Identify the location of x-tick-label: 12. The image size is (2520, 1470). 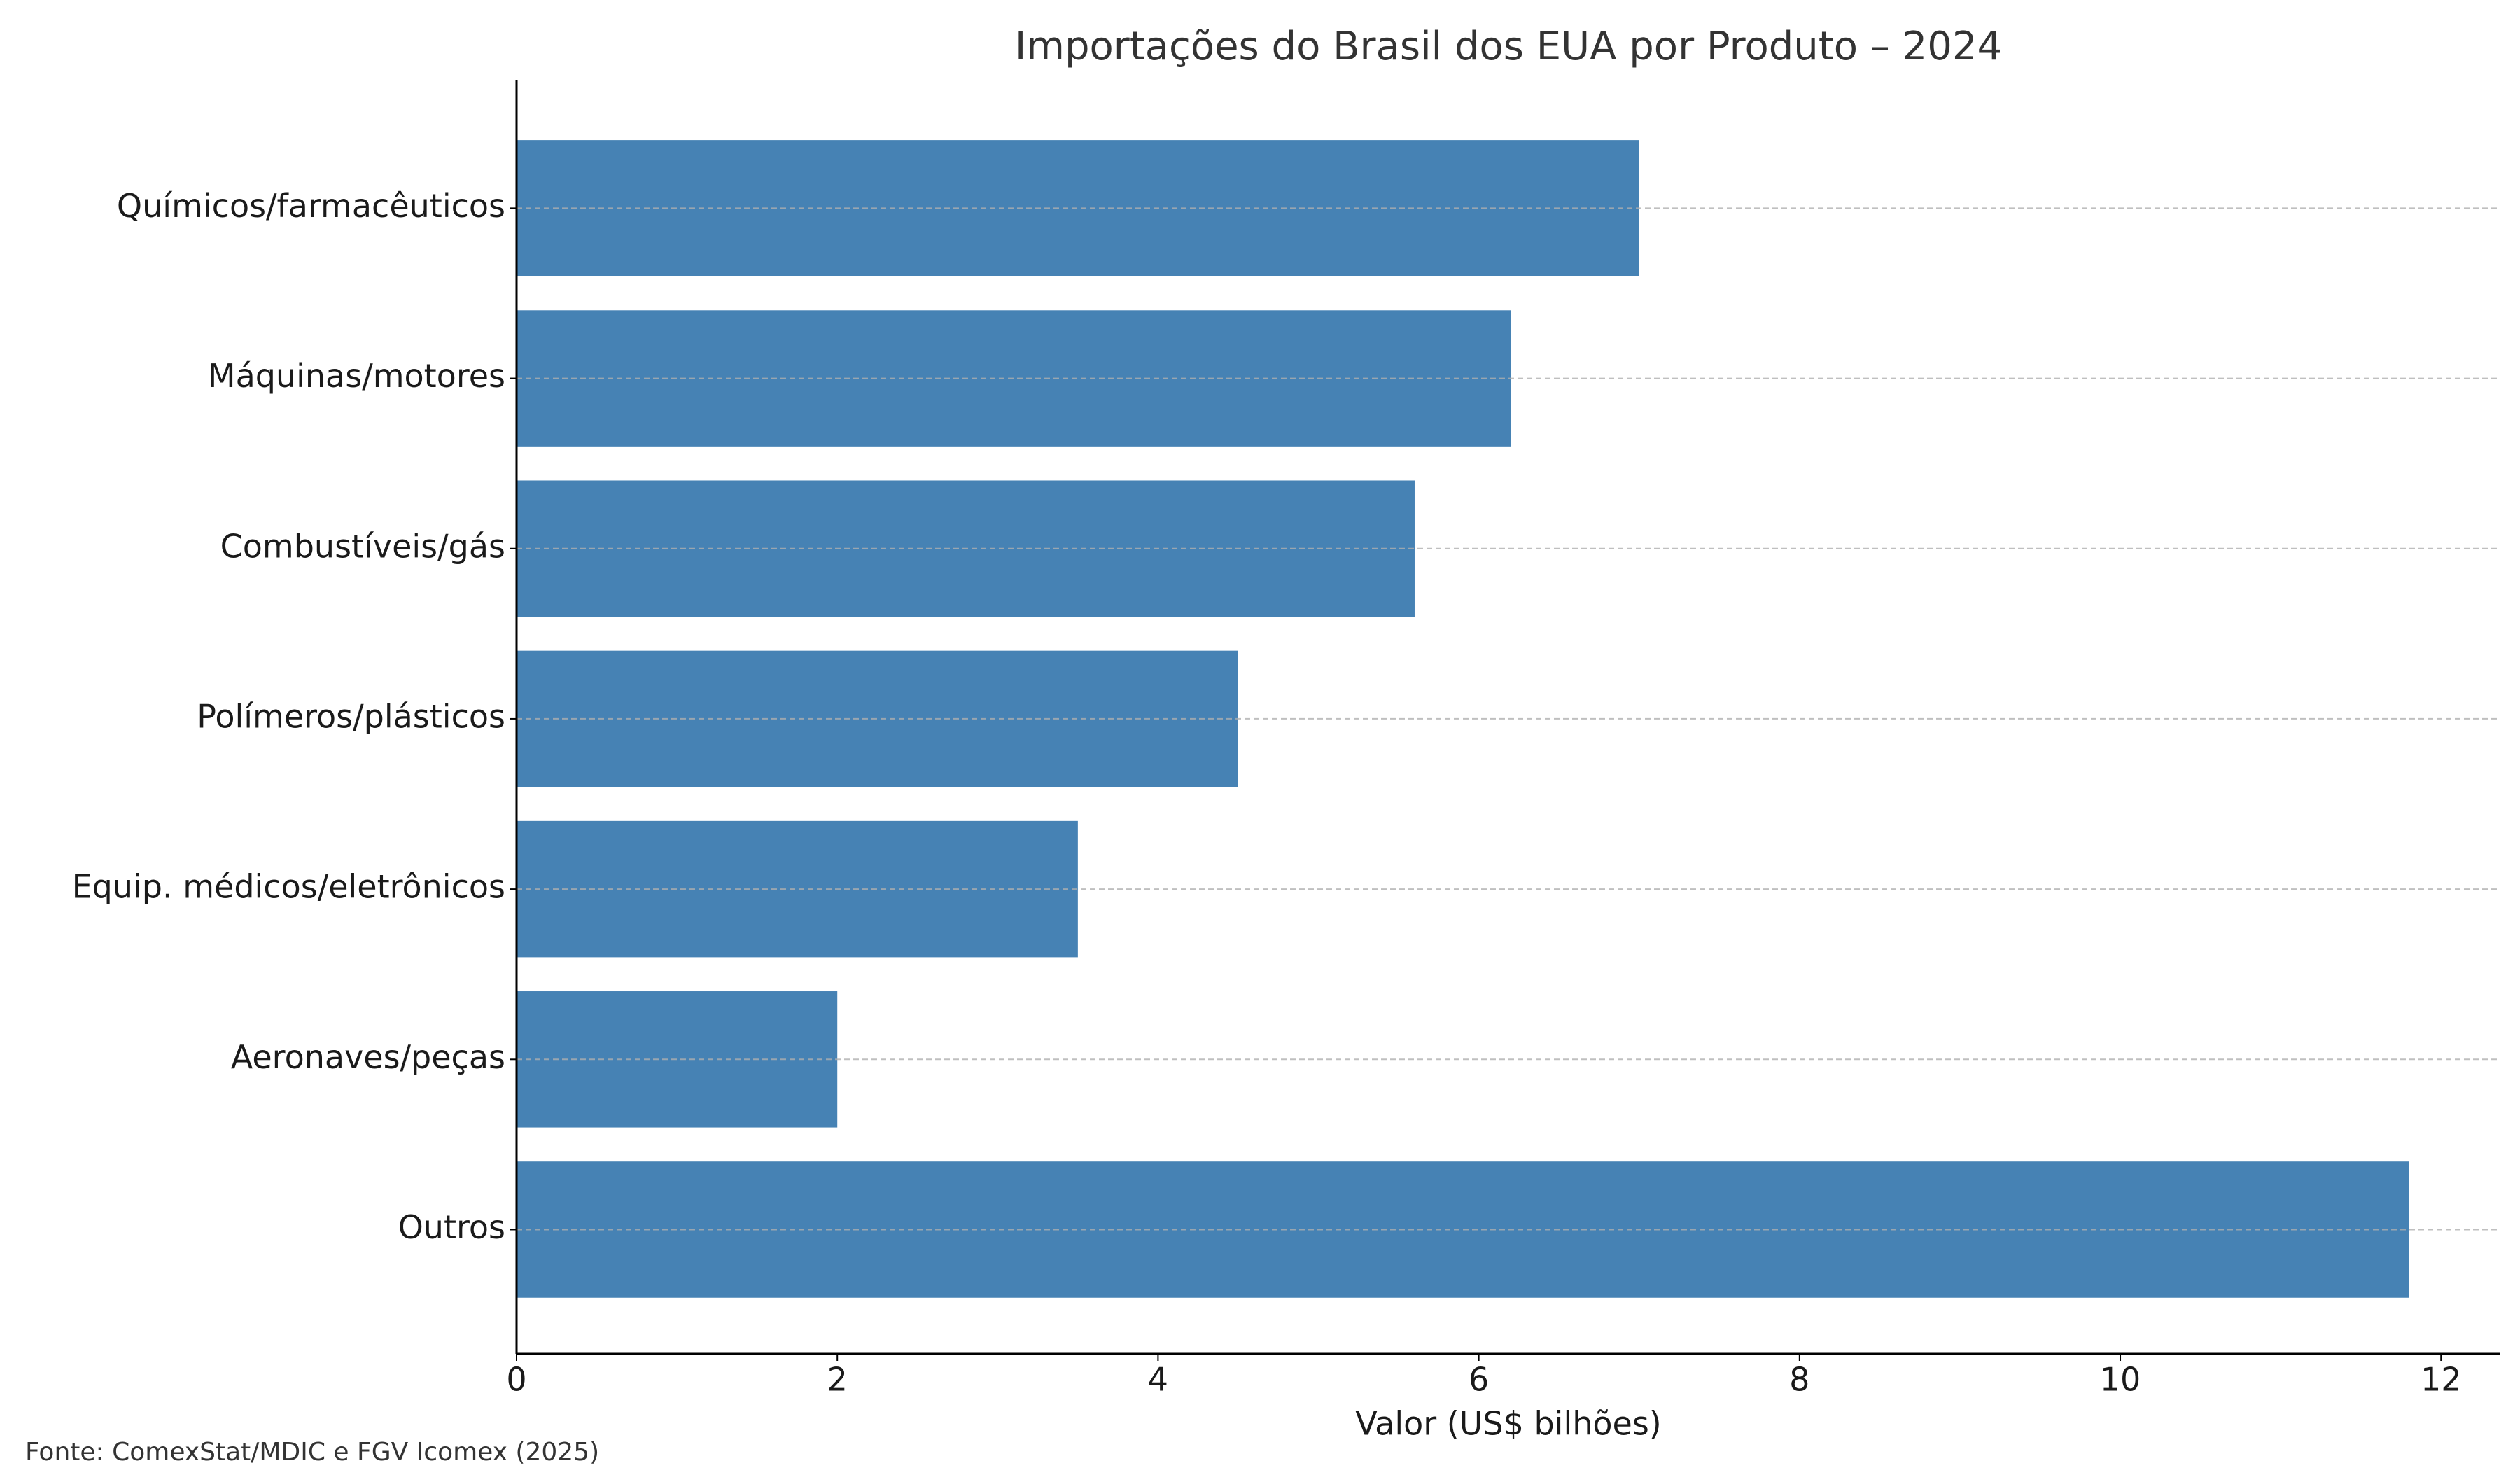
(2441, 1380).